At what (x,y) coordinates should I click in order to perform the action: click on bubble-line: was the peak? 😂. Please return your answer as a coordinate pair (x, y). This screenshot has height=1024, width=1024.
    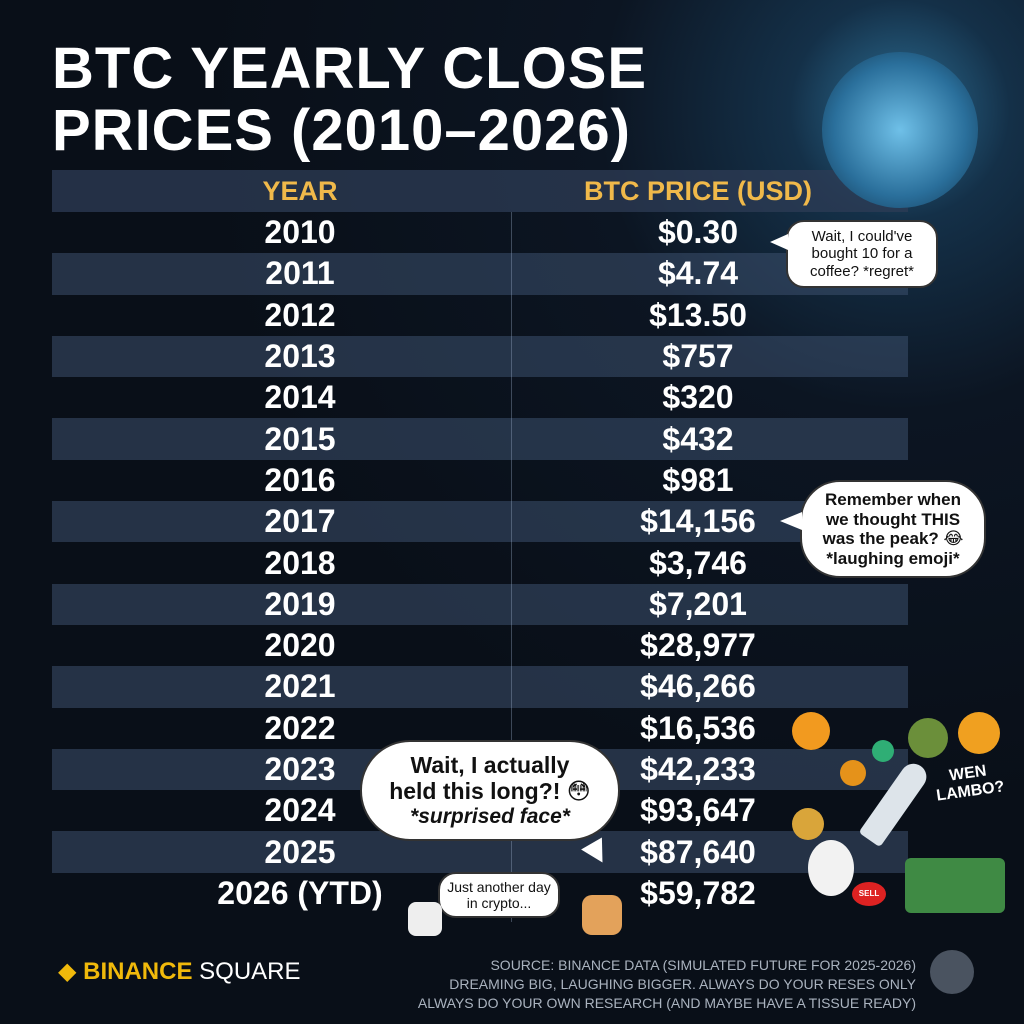
    Looking at the image, I should click on (893, 539).